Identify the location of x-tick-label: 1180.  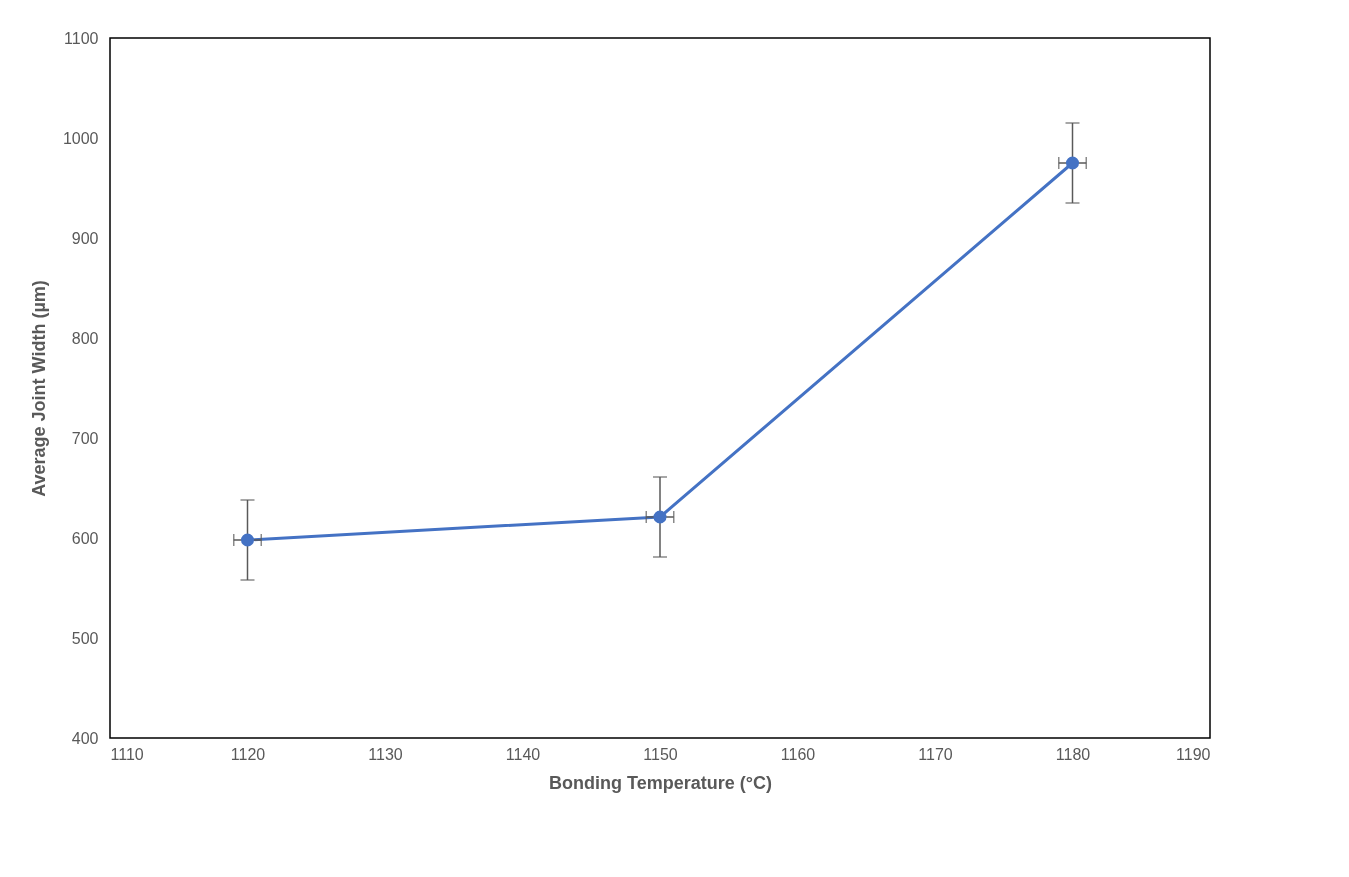
(1073, 754).